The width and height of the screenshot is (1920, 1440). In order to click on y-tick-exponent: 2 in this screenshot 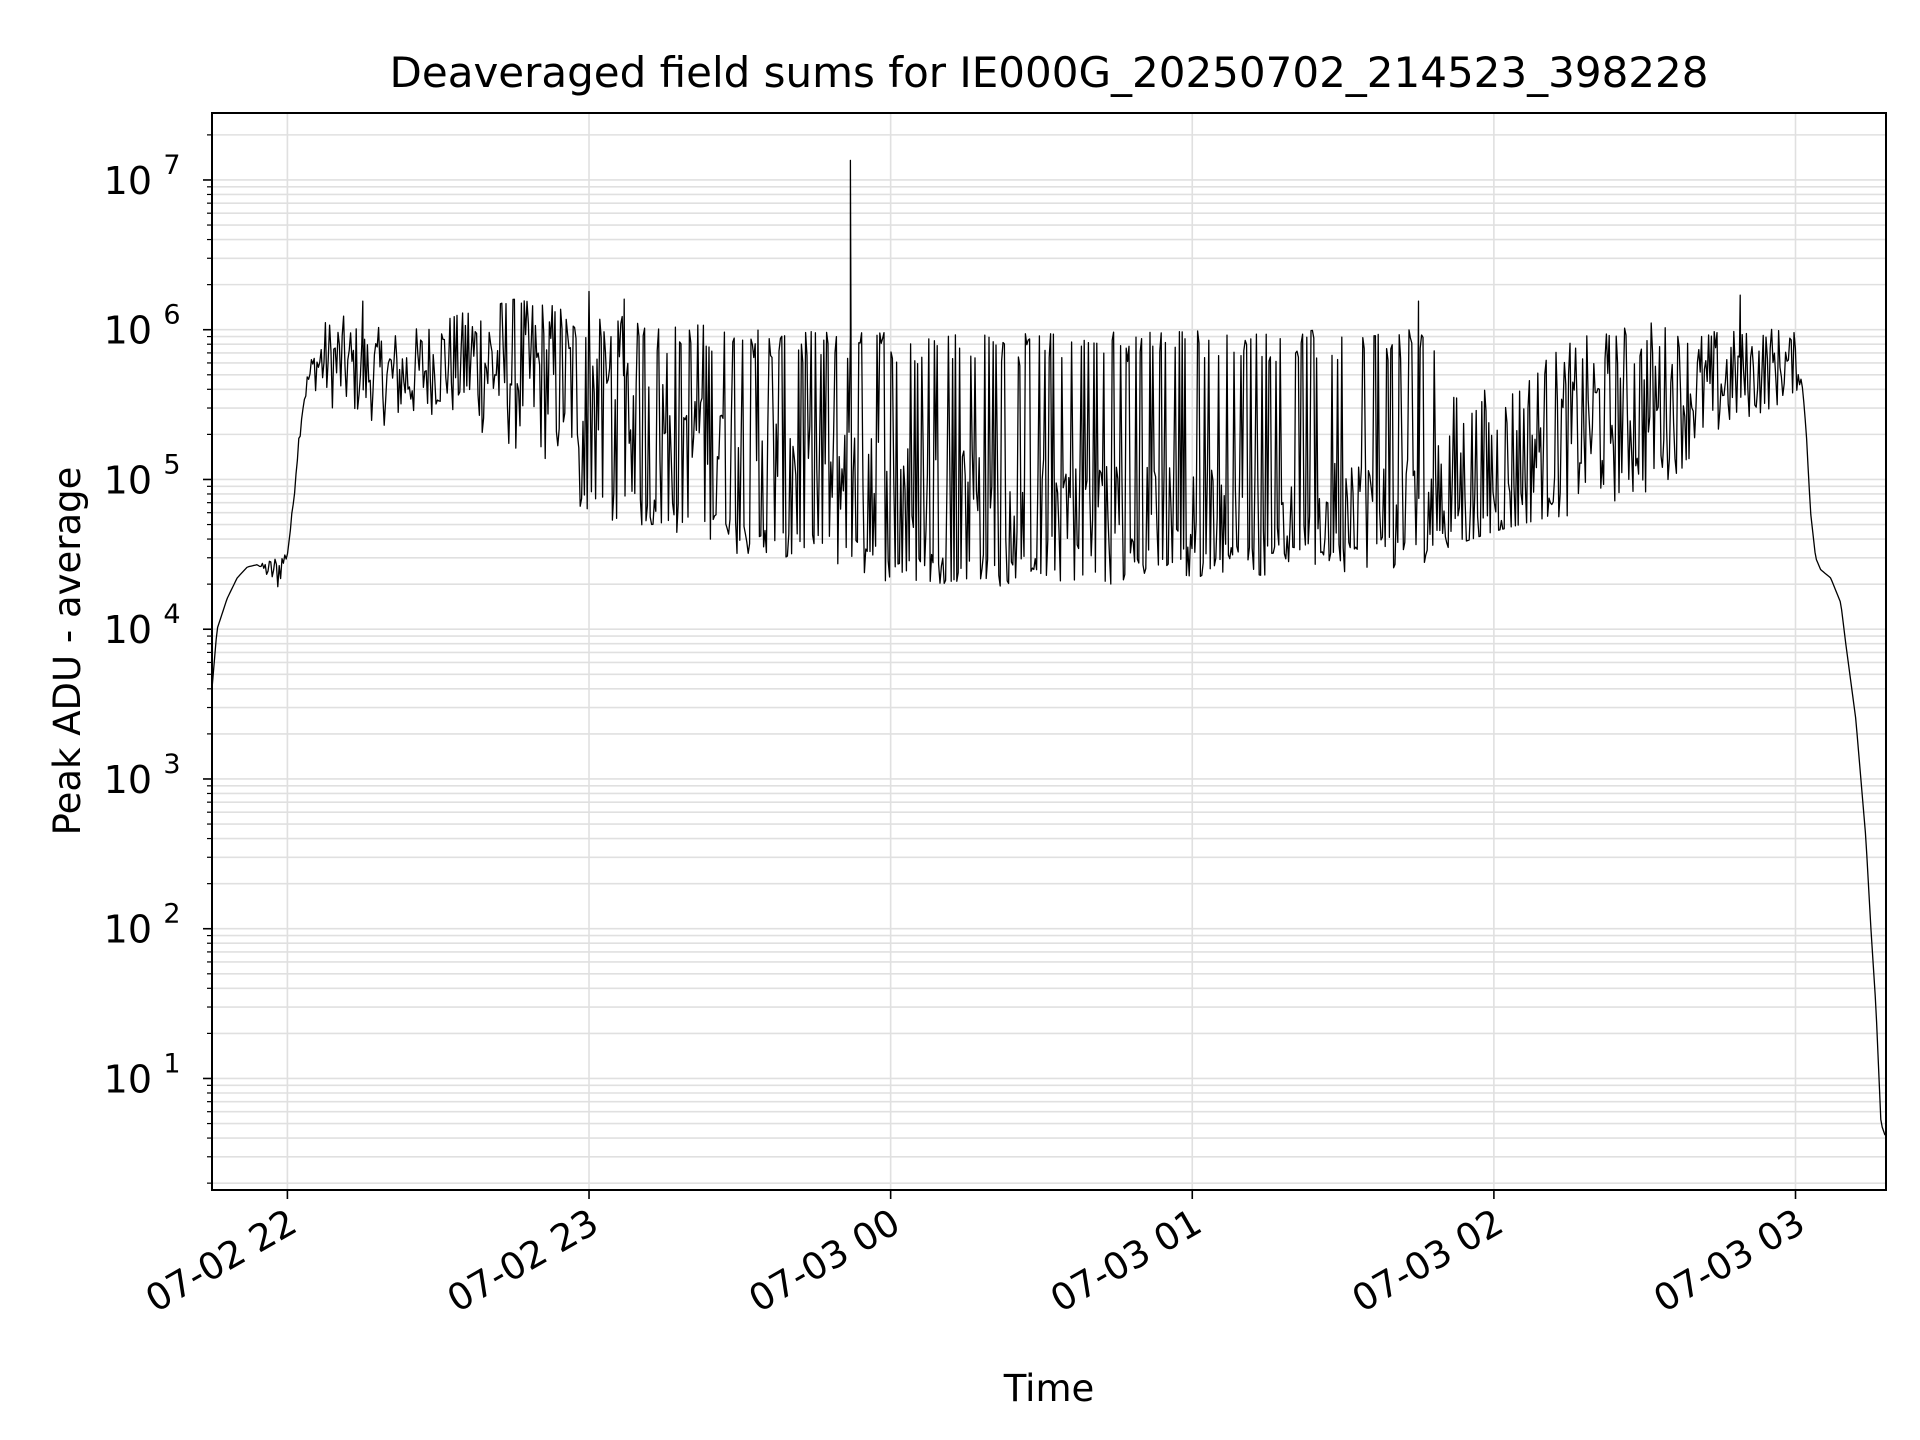, I will do `click(171, 914)`.